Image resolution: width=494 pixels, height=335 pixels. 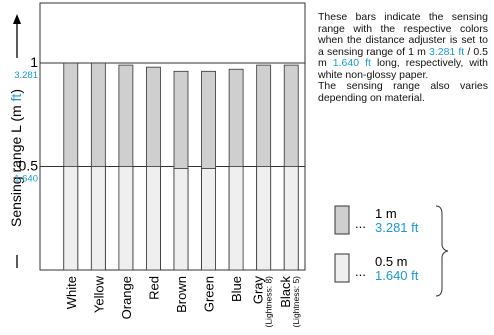 I want to click on y-axis-label: Sensing range L (m ft), so click(x=16, y=158).